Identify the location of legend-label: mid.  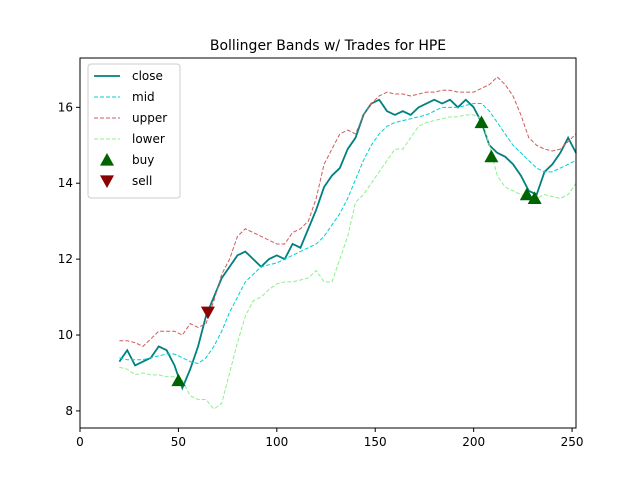
(143, 97).